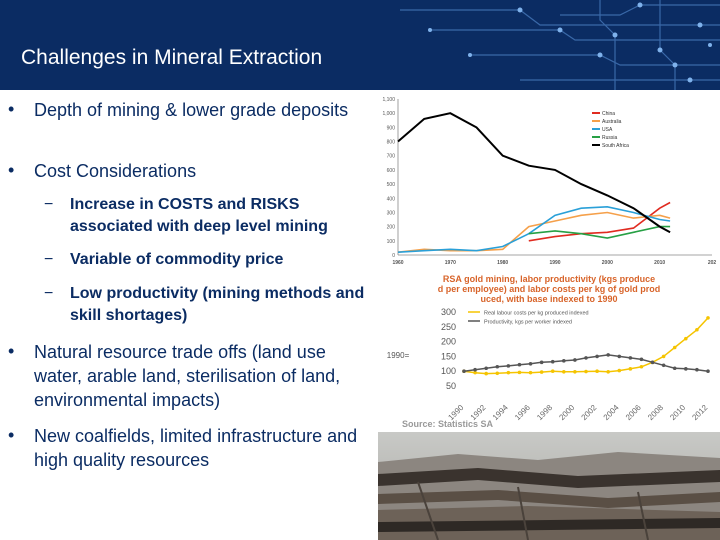 The image size is (720, 540). What do you see at coordinates (398, 355) in the screenshot?
I see `y-axis-label: 1990=` at bounding box center [398, 355].